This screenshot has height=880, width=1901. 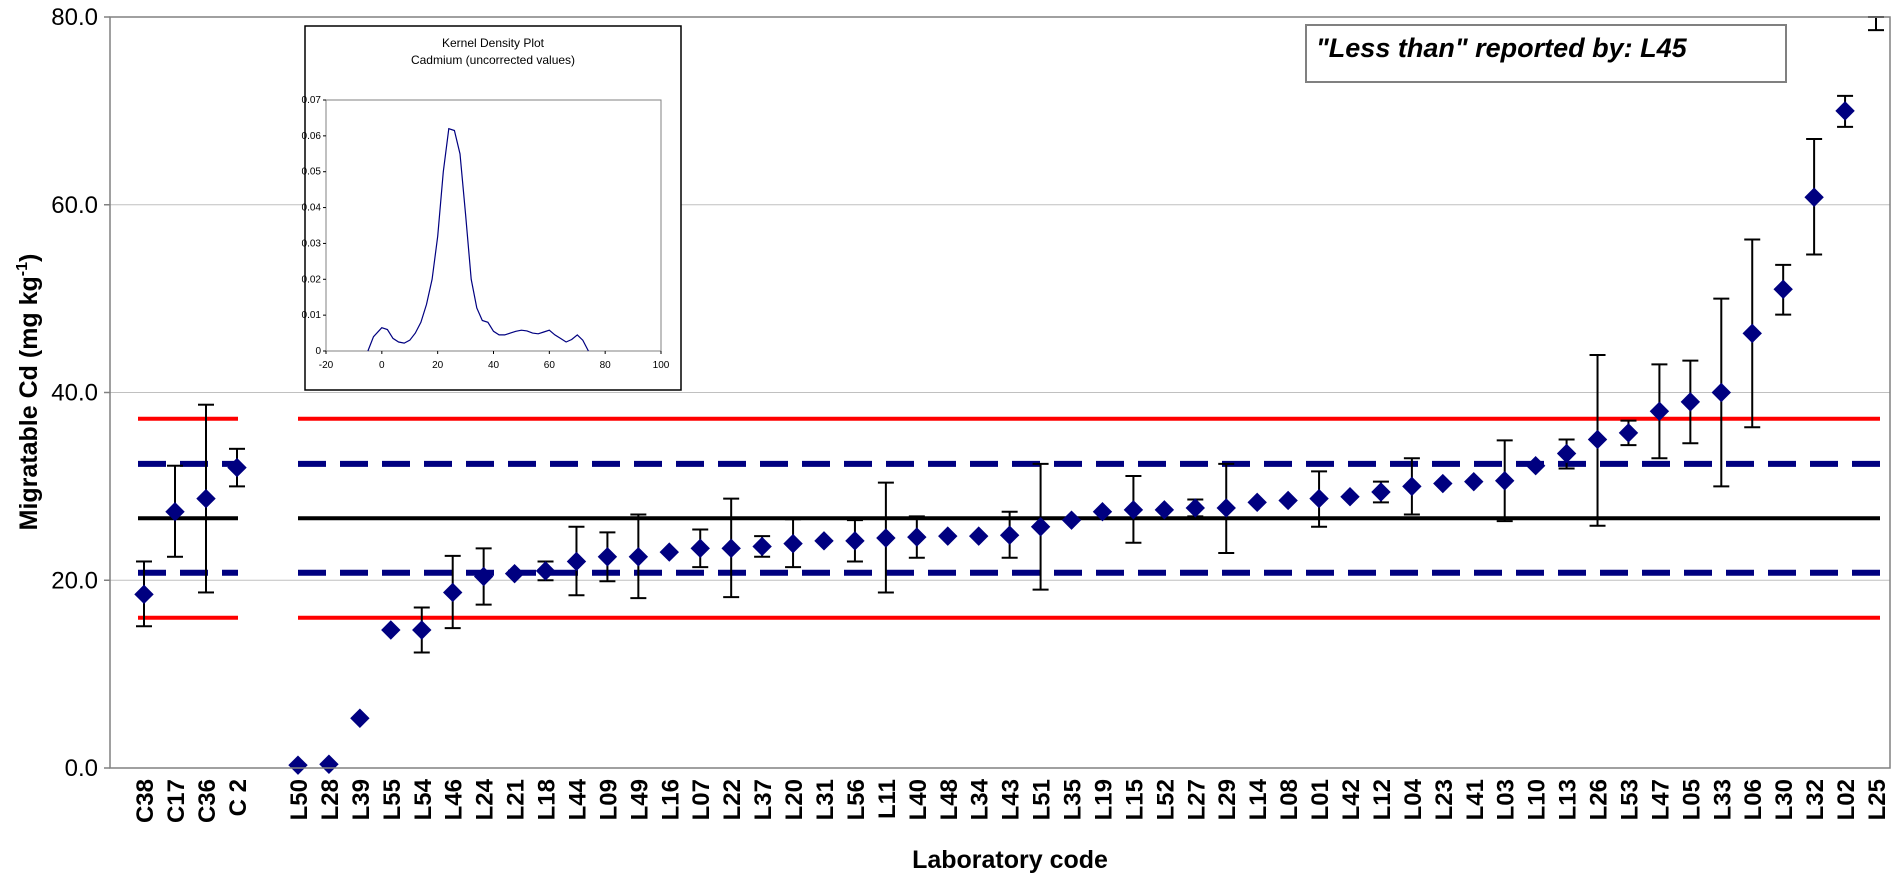 What do you see at coordinates (1877, 799) in the screenshot?
I see `x-category-label: L25` at bounding box center [1877, 799].